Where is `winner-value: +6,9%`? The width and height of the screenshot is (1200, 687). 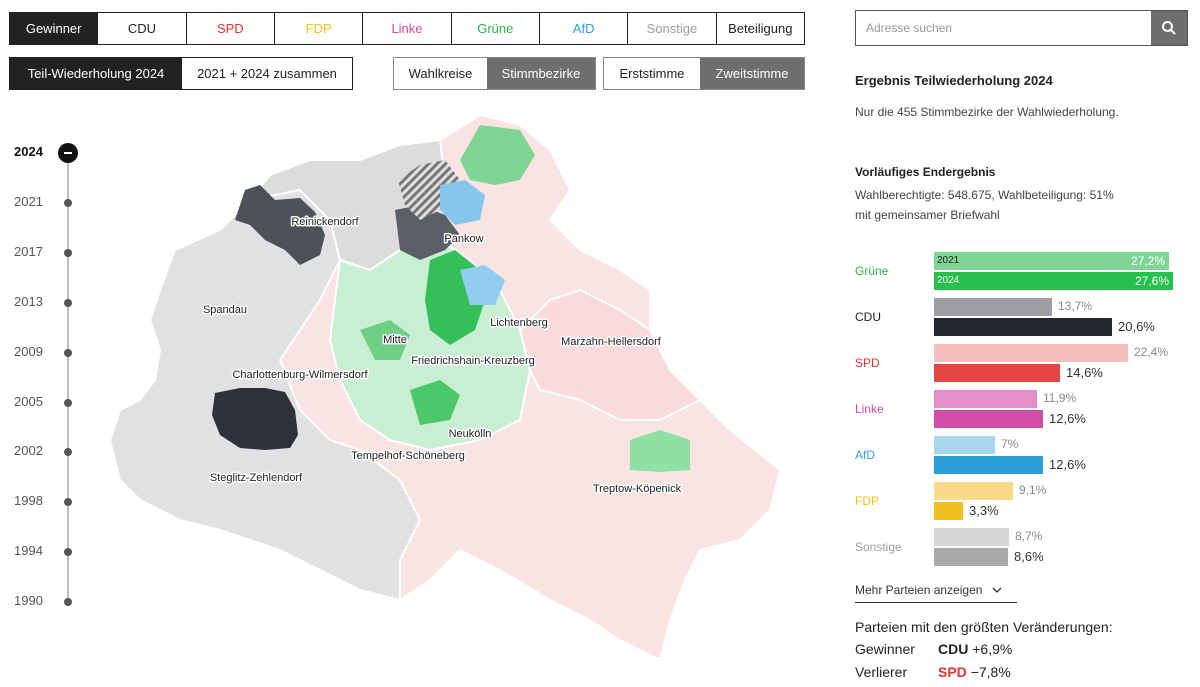
winner-value: +6,9% is located at coordinates (992, 649).